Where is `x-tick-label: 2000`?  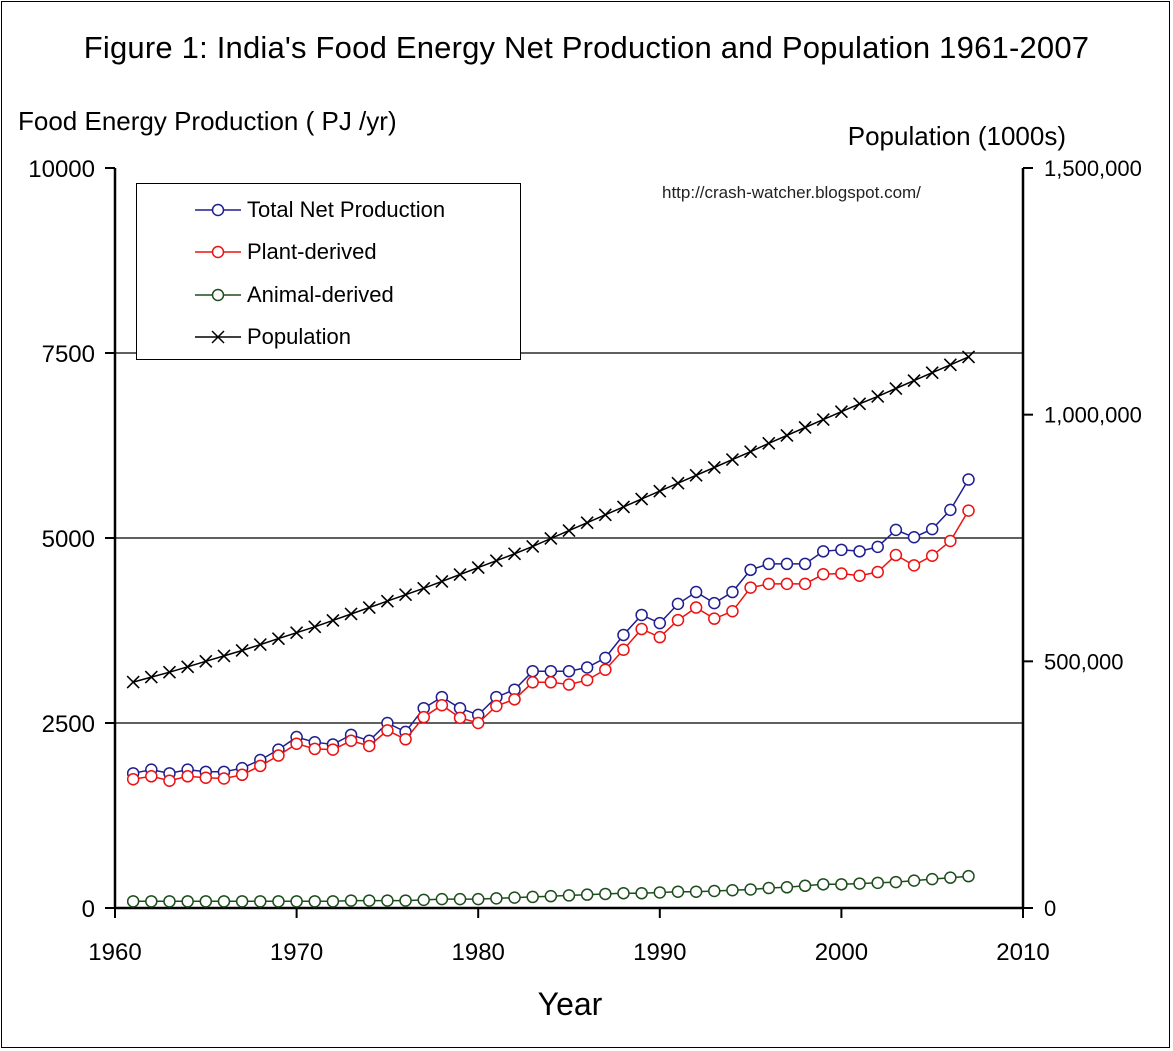 x-tick-label: 2000 is located at coordinates (841, 952).